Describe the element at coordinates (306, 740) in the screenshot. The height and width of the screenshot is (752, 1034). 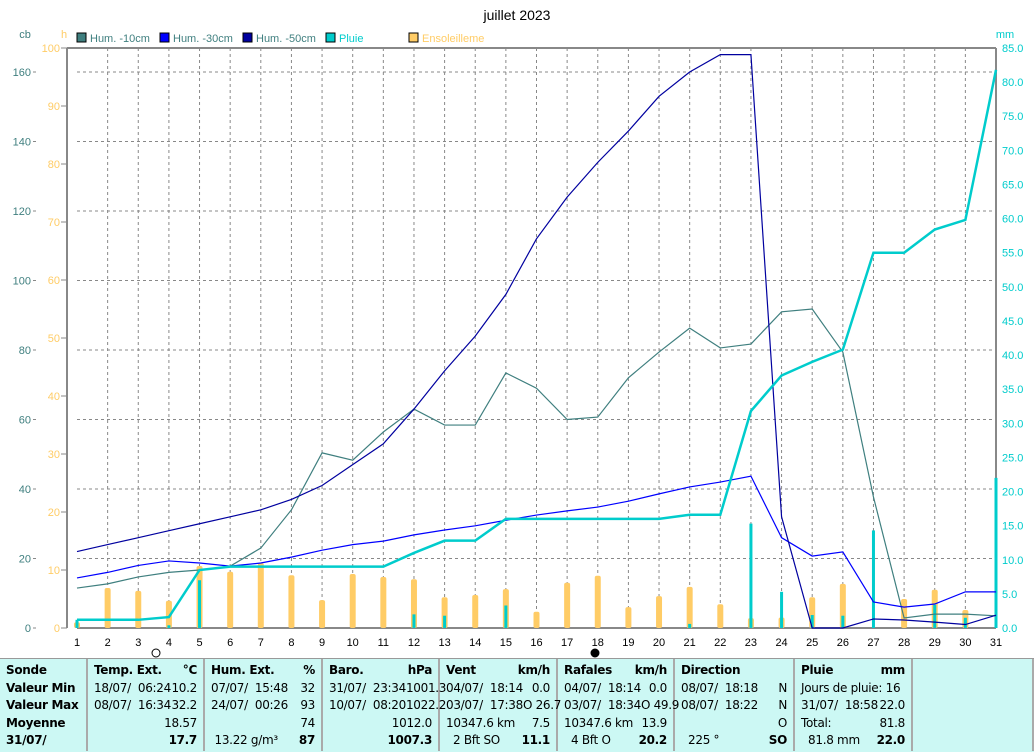
I see `table-cell-right: 87` at that location.